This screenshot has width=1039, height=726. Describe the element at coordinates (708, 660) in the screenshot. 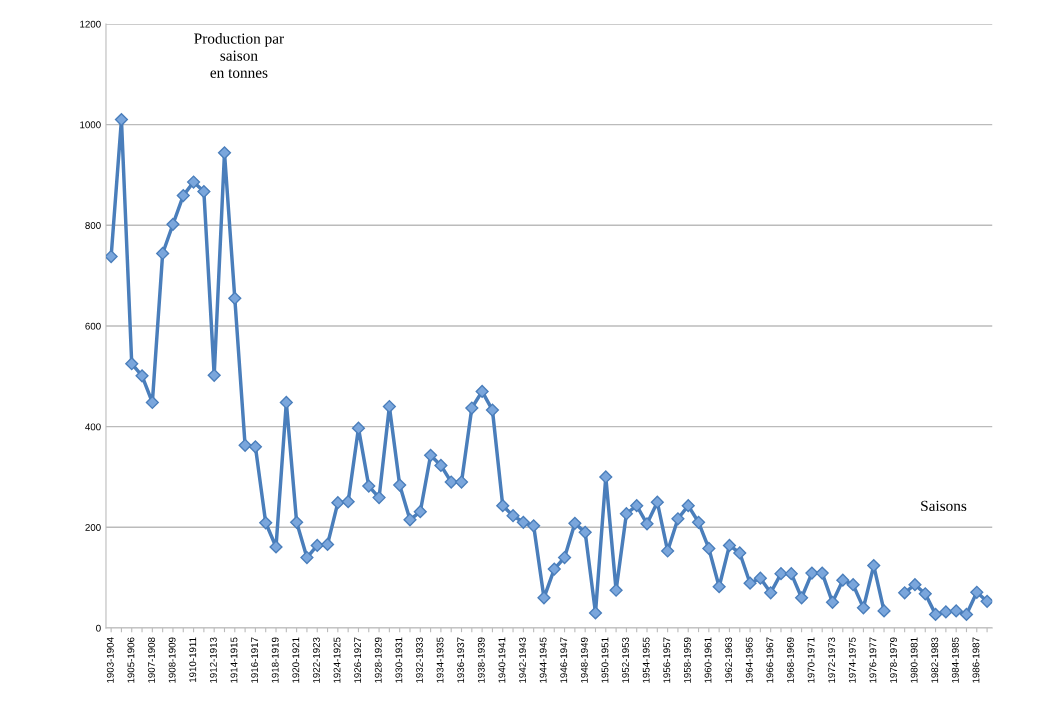

I see `x-tick-label: 1960-1961` at that location.